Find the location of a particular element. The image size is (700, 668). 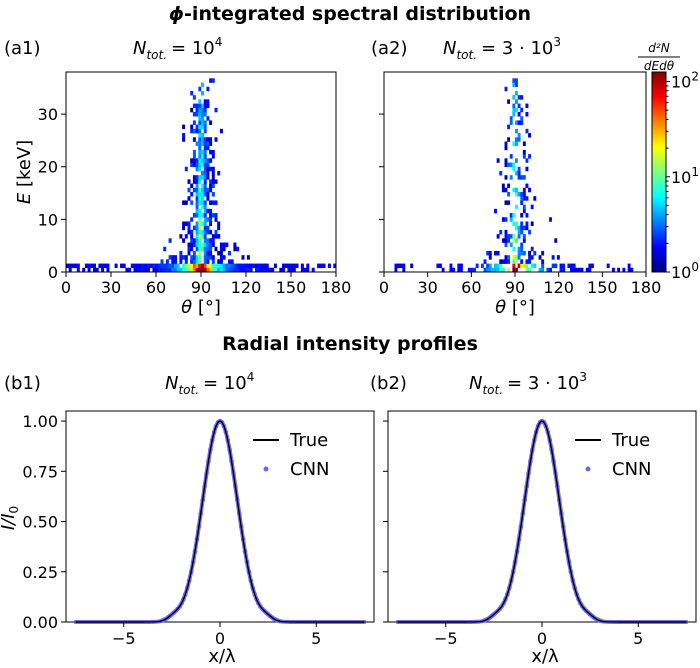

x-axis-label-b1: x/λ is located at coordinates (222, 656).